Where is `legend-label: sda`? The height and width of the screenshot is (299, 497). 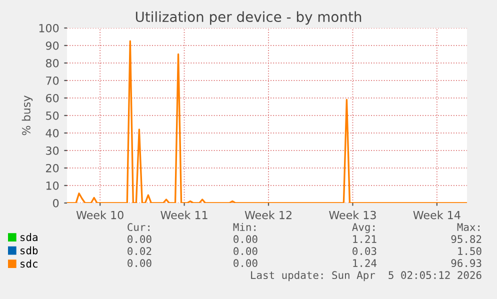 legend-label: sda is located at coordinates (29, 237).